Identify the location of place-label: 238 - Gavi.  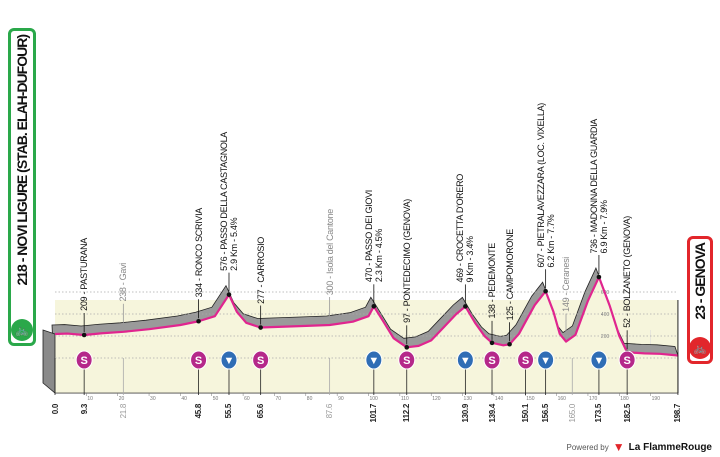
(123, 282).